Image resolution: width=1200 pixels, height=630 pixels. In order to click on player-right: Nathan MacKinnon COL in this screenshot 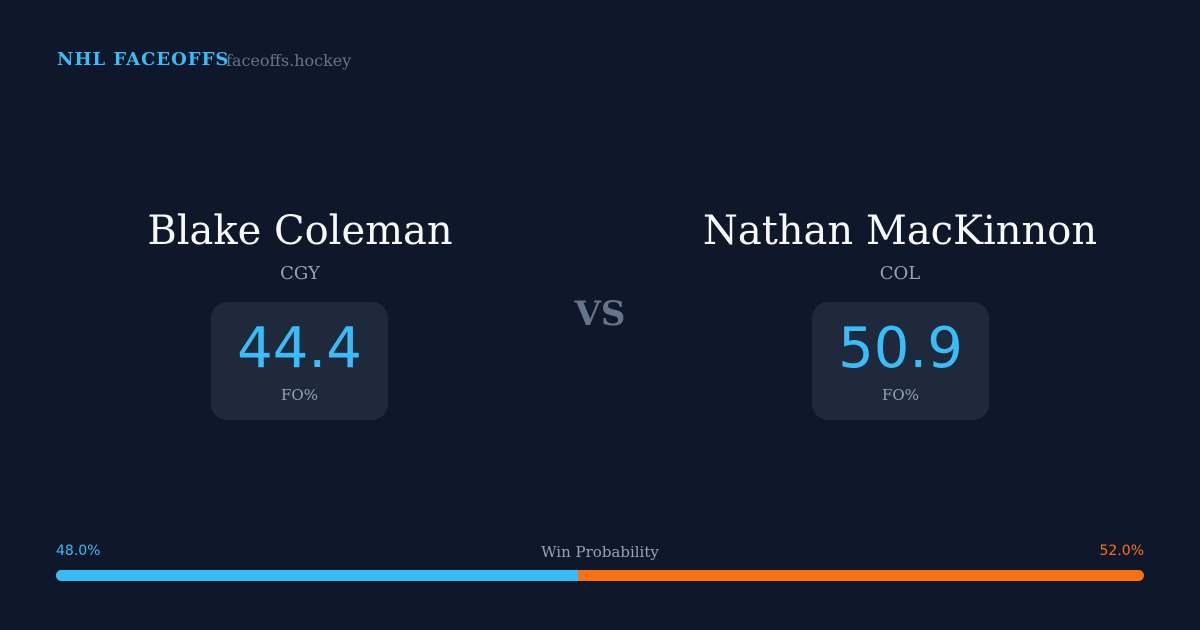, I will do `click(900, 244)`.